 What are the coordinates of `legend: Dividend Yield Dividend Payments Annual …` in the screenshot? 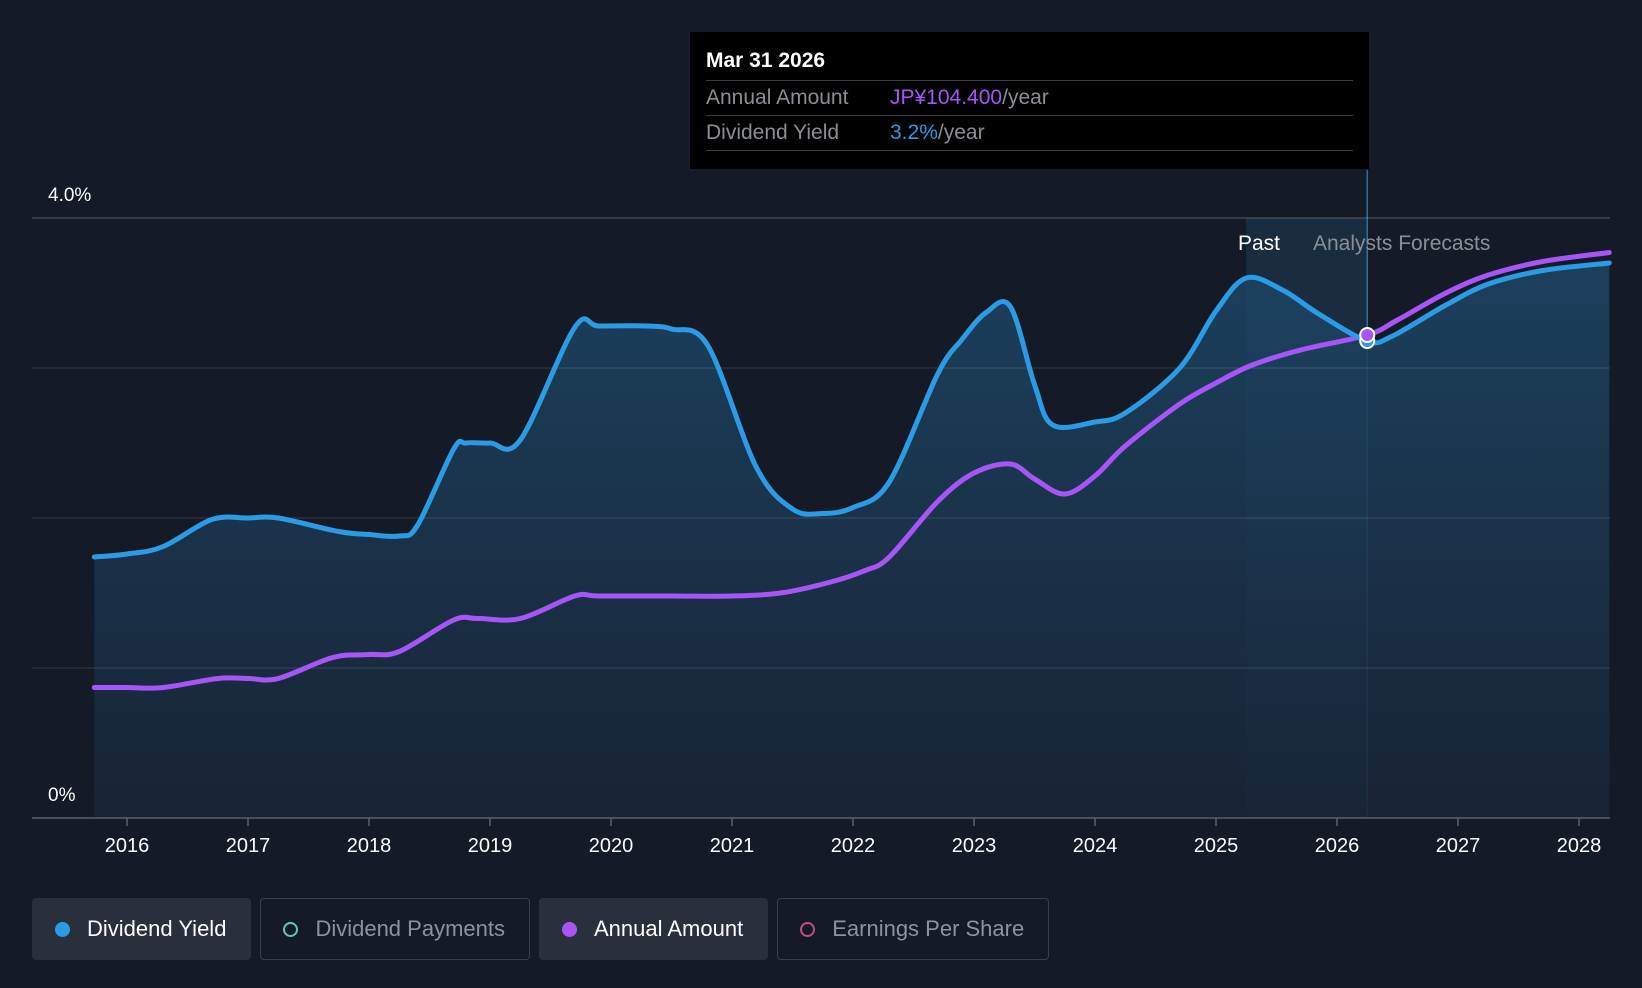 It's located at (541, 929).